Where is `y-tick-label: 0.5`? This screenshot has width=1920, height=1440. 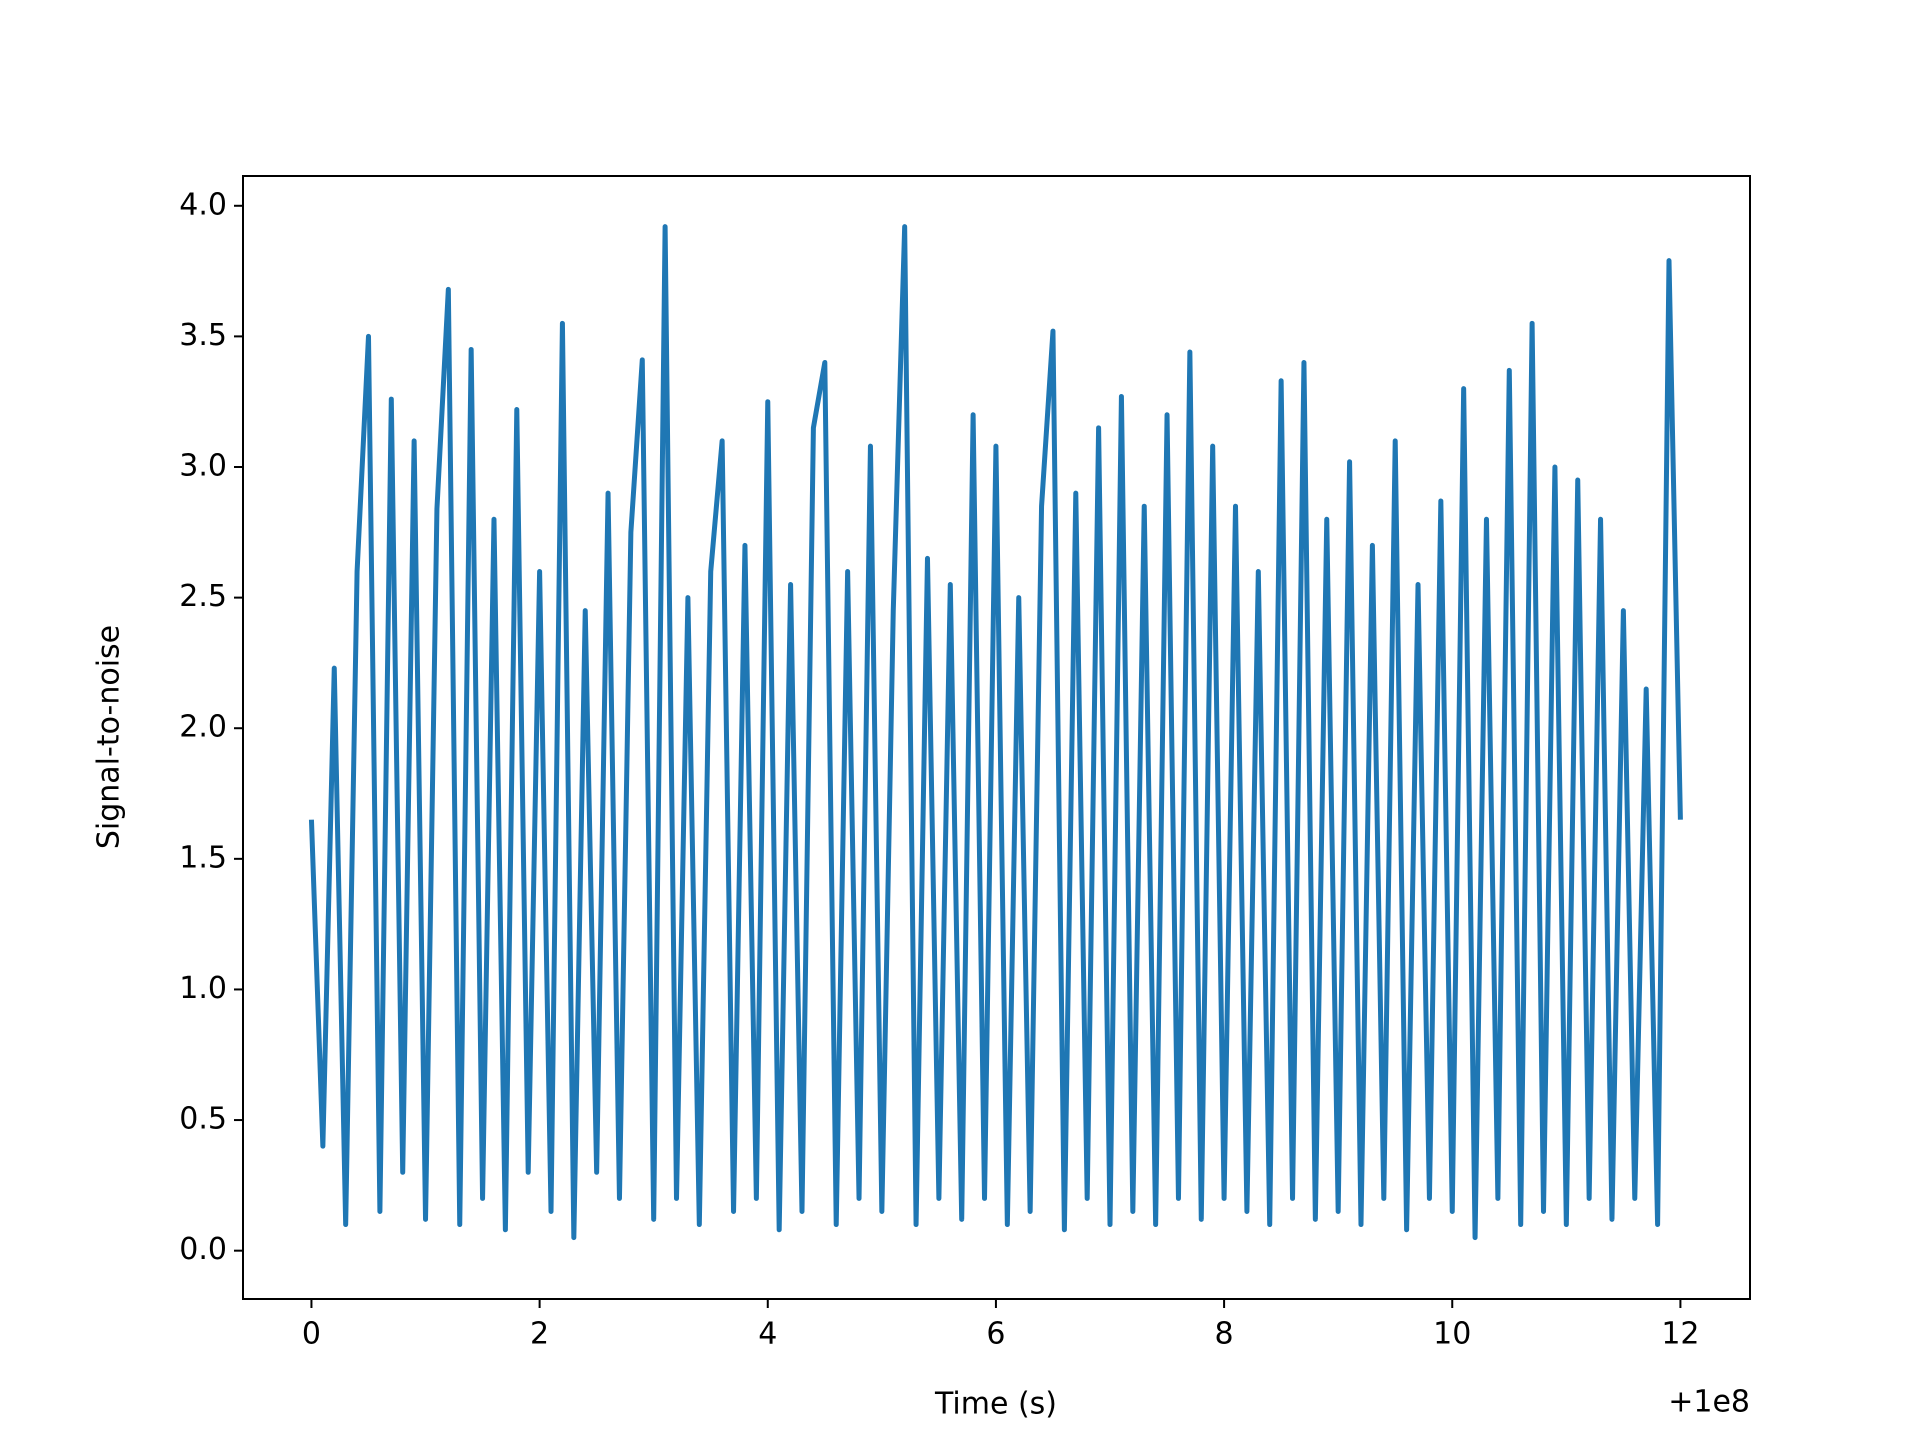
y-tick-label: 0.5 is located at coordinates (203, 1119).